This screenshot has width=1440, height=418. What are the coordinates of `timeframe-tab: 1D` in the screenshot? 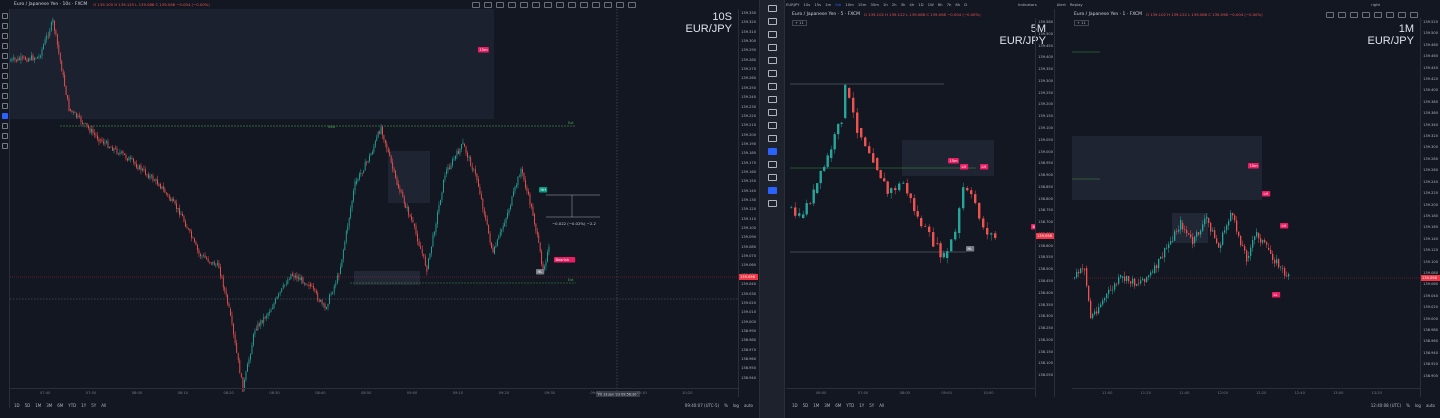 It's located at (921, 4).